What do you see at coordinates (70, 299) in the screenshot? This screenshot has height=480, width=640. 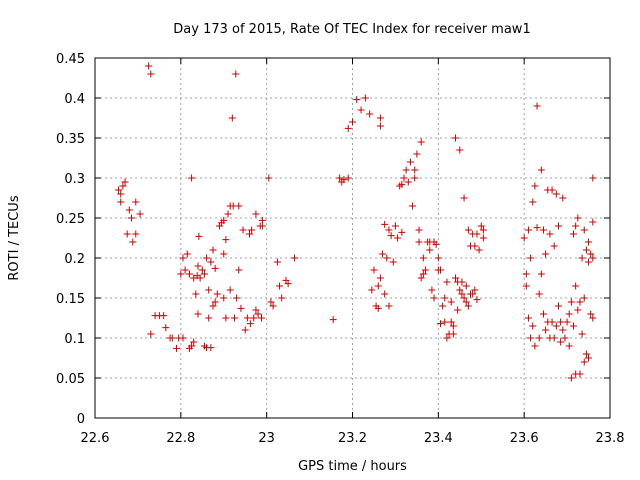 I see `y-tick-label: 0.15` at bounding box center [70, 299].